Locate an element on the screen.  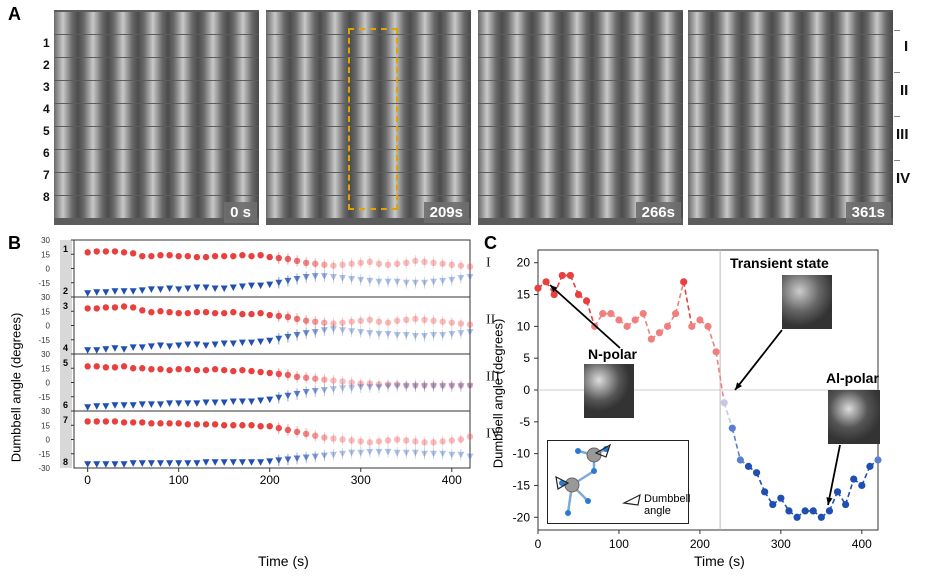
inset-legend: Dumbbell angle is located at coordinates (667, 505).